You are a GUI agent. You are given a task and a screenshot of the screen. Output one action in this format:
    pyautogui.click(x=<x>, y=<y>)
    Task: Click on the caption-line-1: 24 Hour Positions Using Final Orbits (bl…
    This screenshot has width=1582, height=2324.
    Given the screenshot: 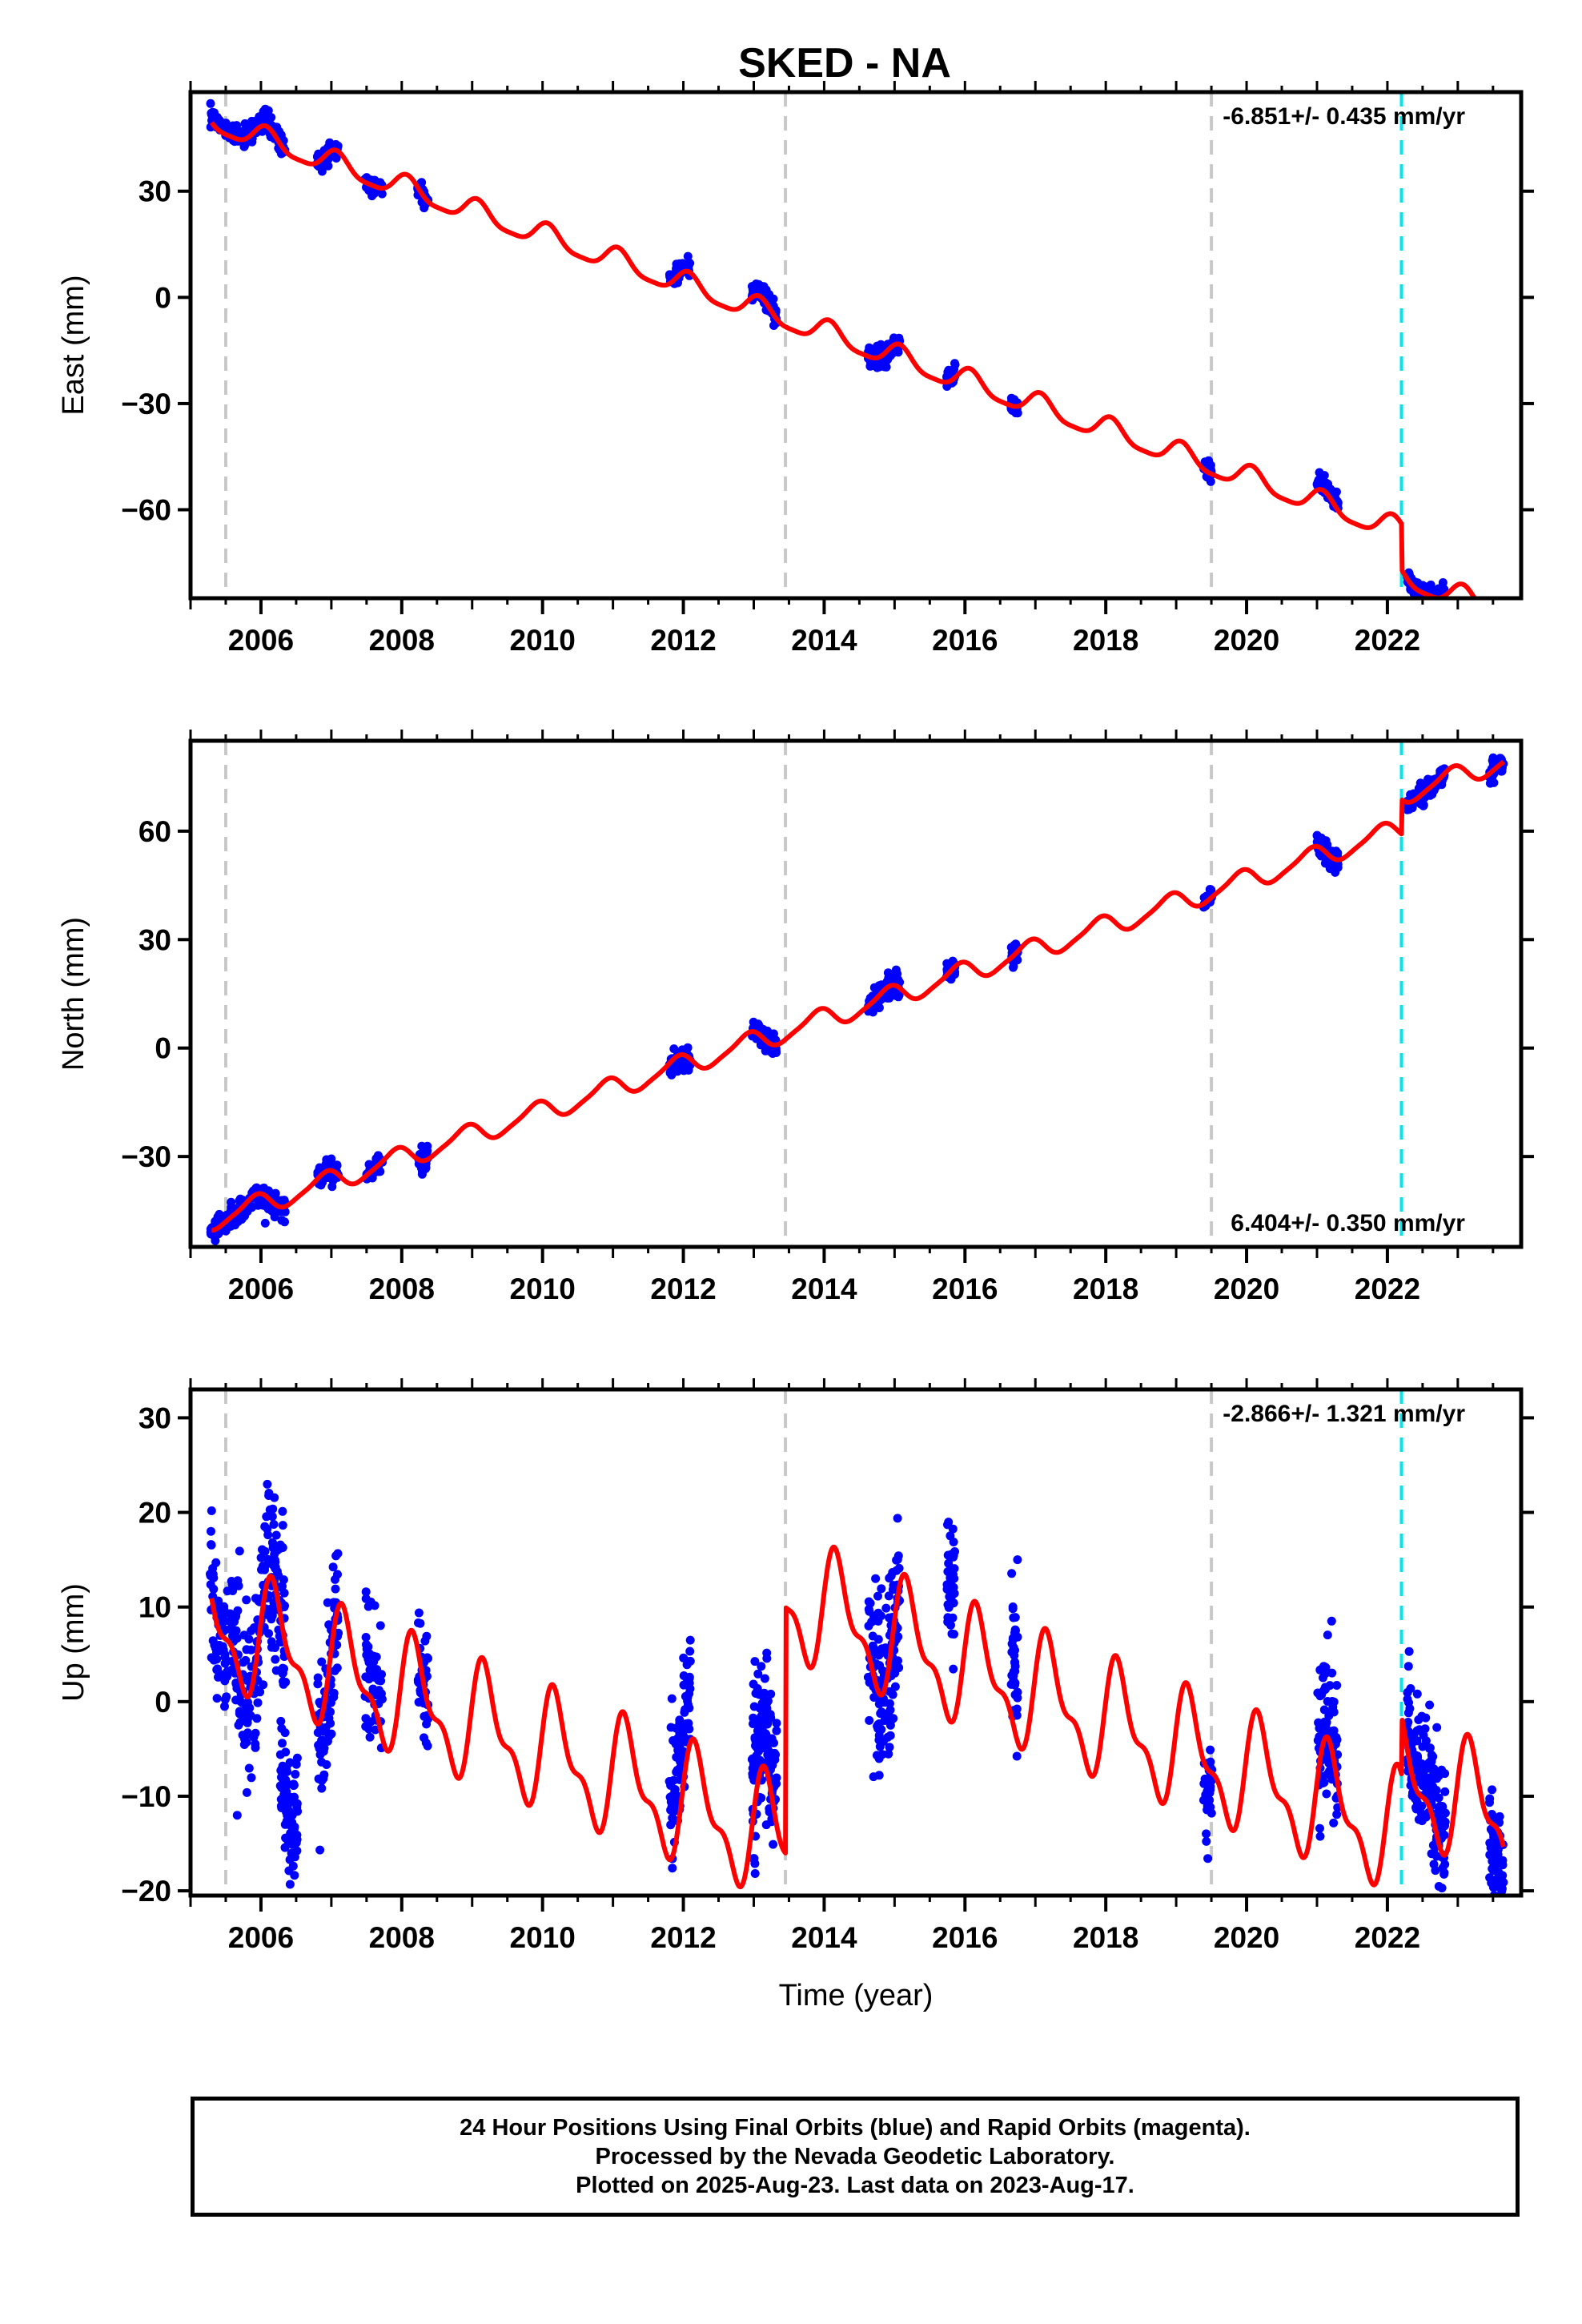 What is the action you would take?
    pyautogui.click(x=855, y=2128)
    